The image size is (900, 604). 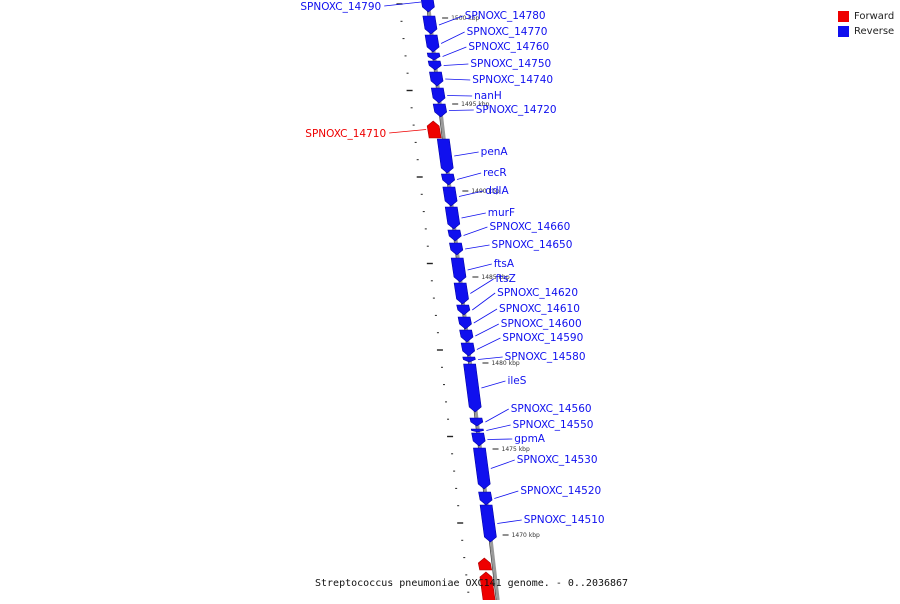 I want to click on gene-label: SPNOXC_14780, so click(x=505, y=16).